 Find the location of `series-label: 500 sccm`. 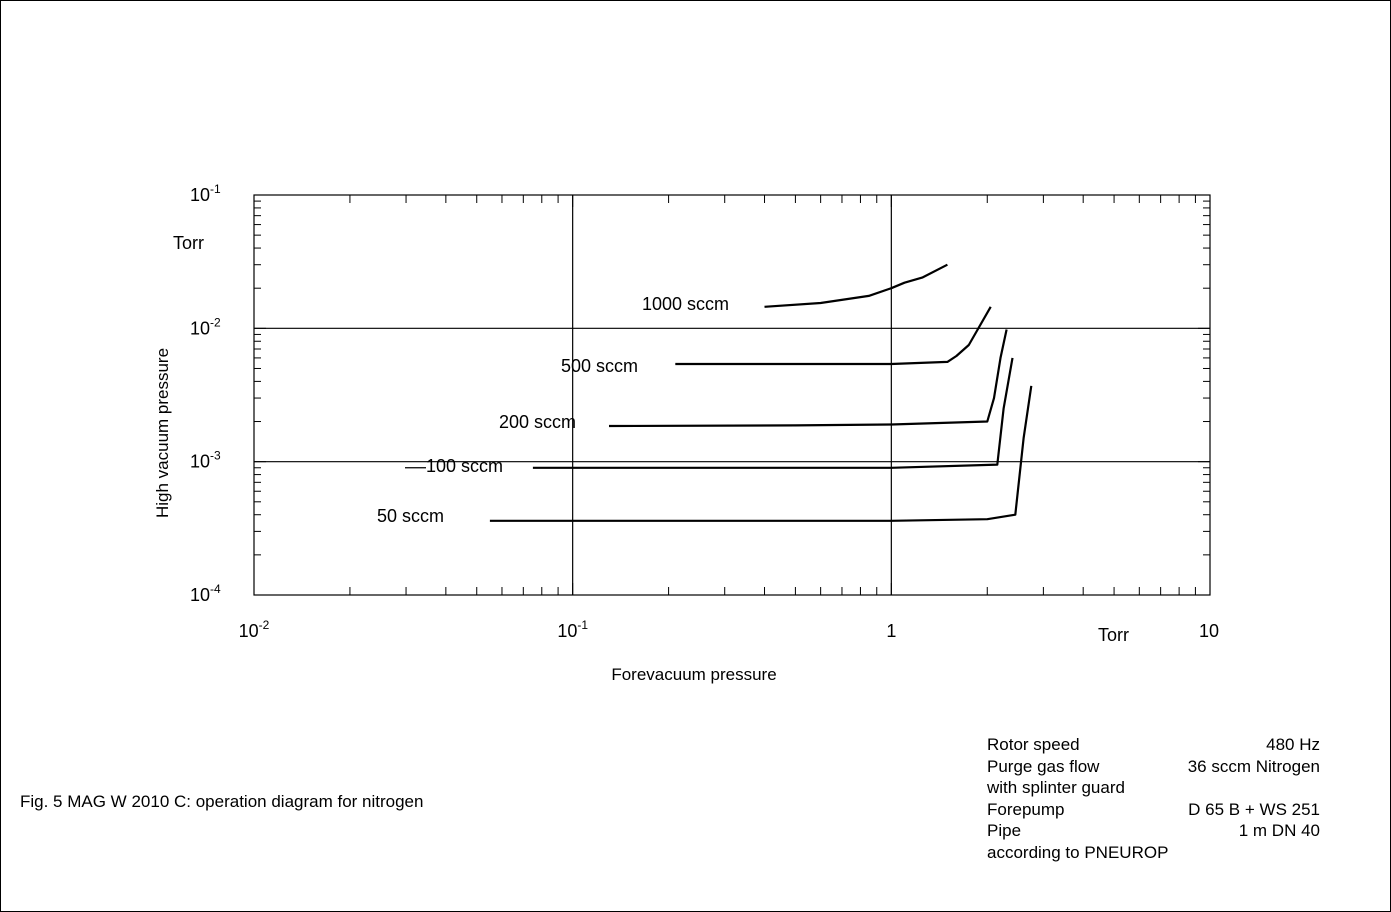

series-label: 500 sccm is located at coordinates (599, 366).